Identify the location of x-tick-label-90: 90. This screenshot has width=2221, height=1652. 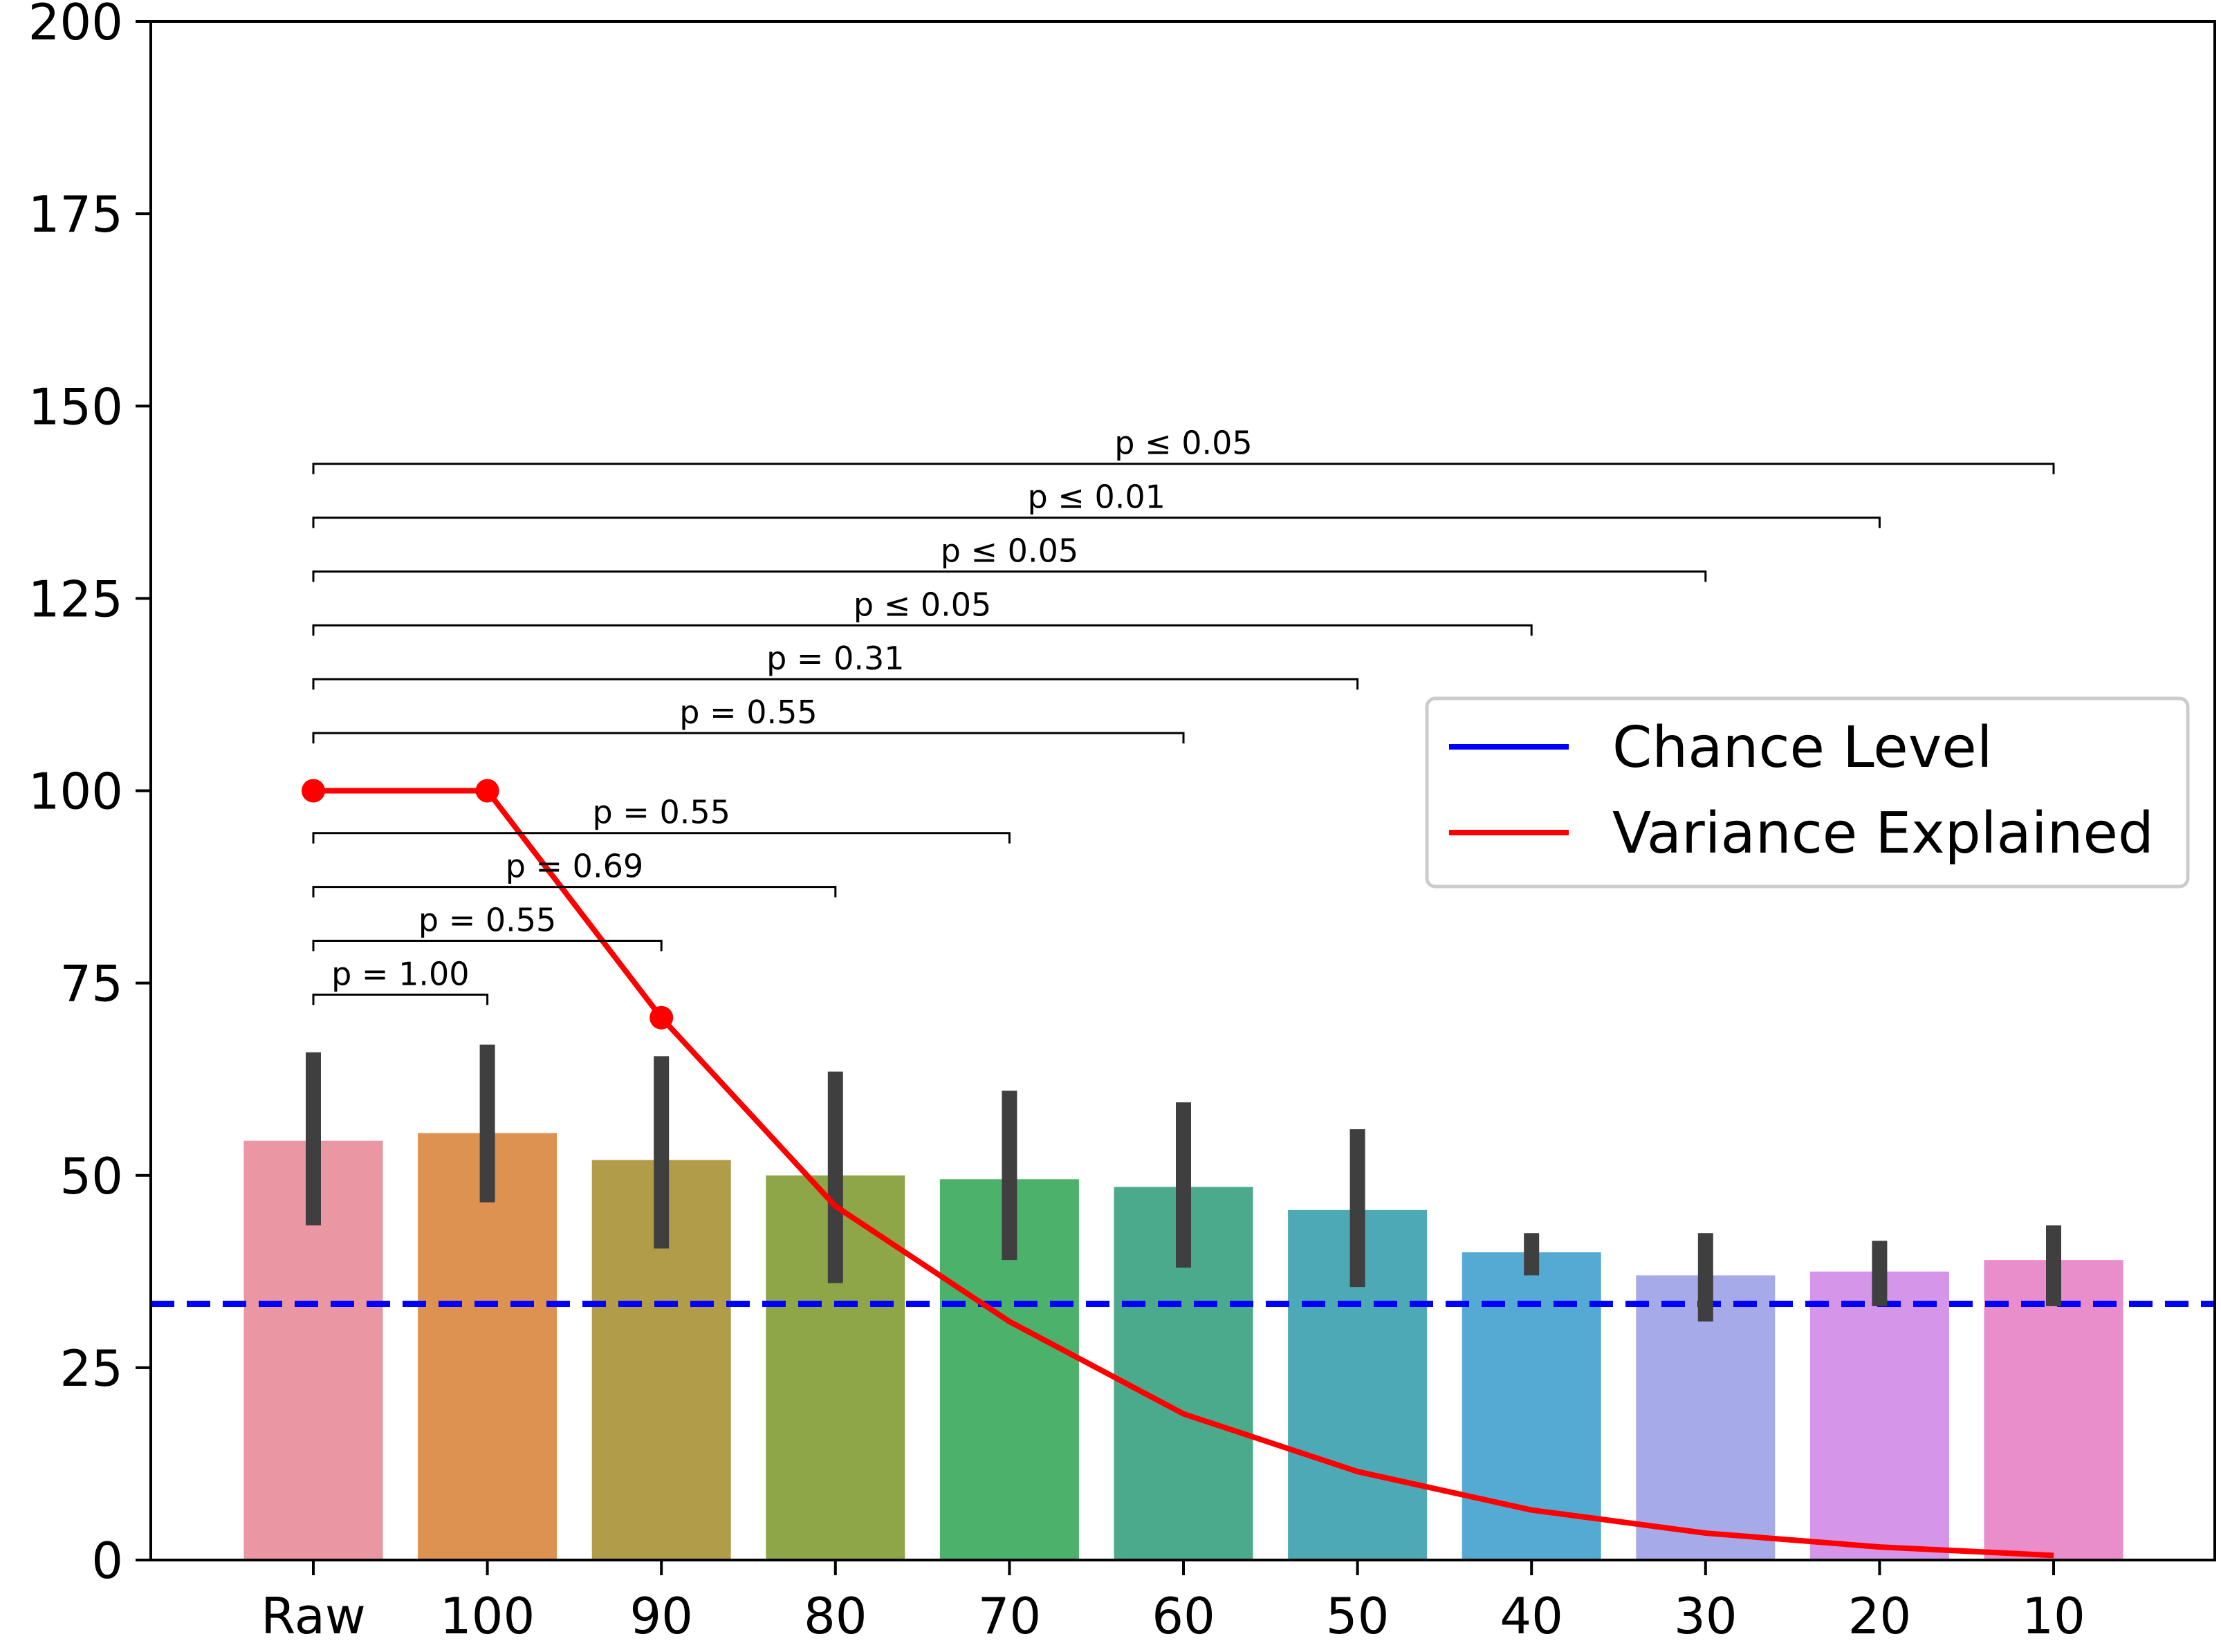
(661, 1616).